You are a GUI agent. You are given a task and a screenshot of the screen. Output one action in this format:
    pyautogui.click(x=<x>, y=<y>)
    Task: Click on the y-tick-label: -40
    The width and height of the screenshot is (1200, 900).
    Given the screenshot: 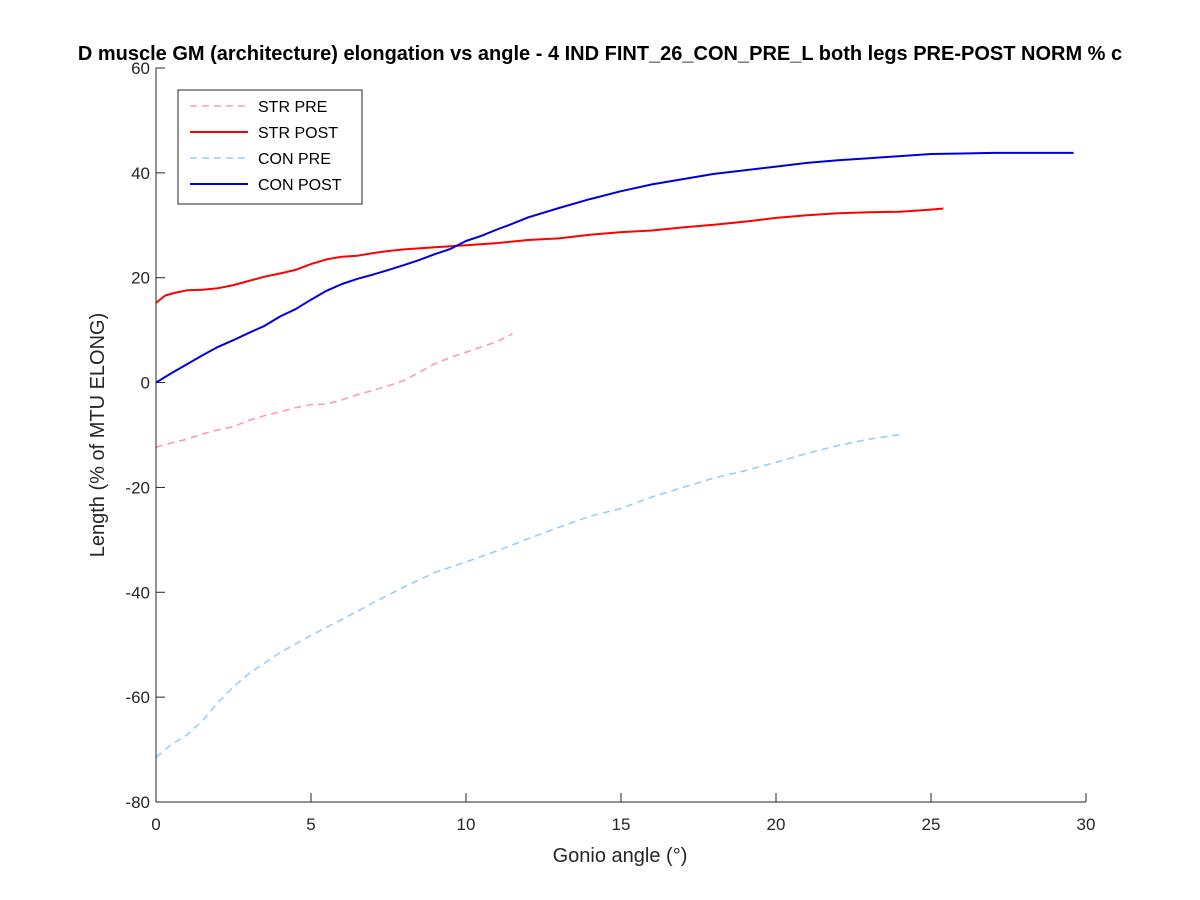 What is the action you would take?
    pyautogui.click(x=137, y=592)
    